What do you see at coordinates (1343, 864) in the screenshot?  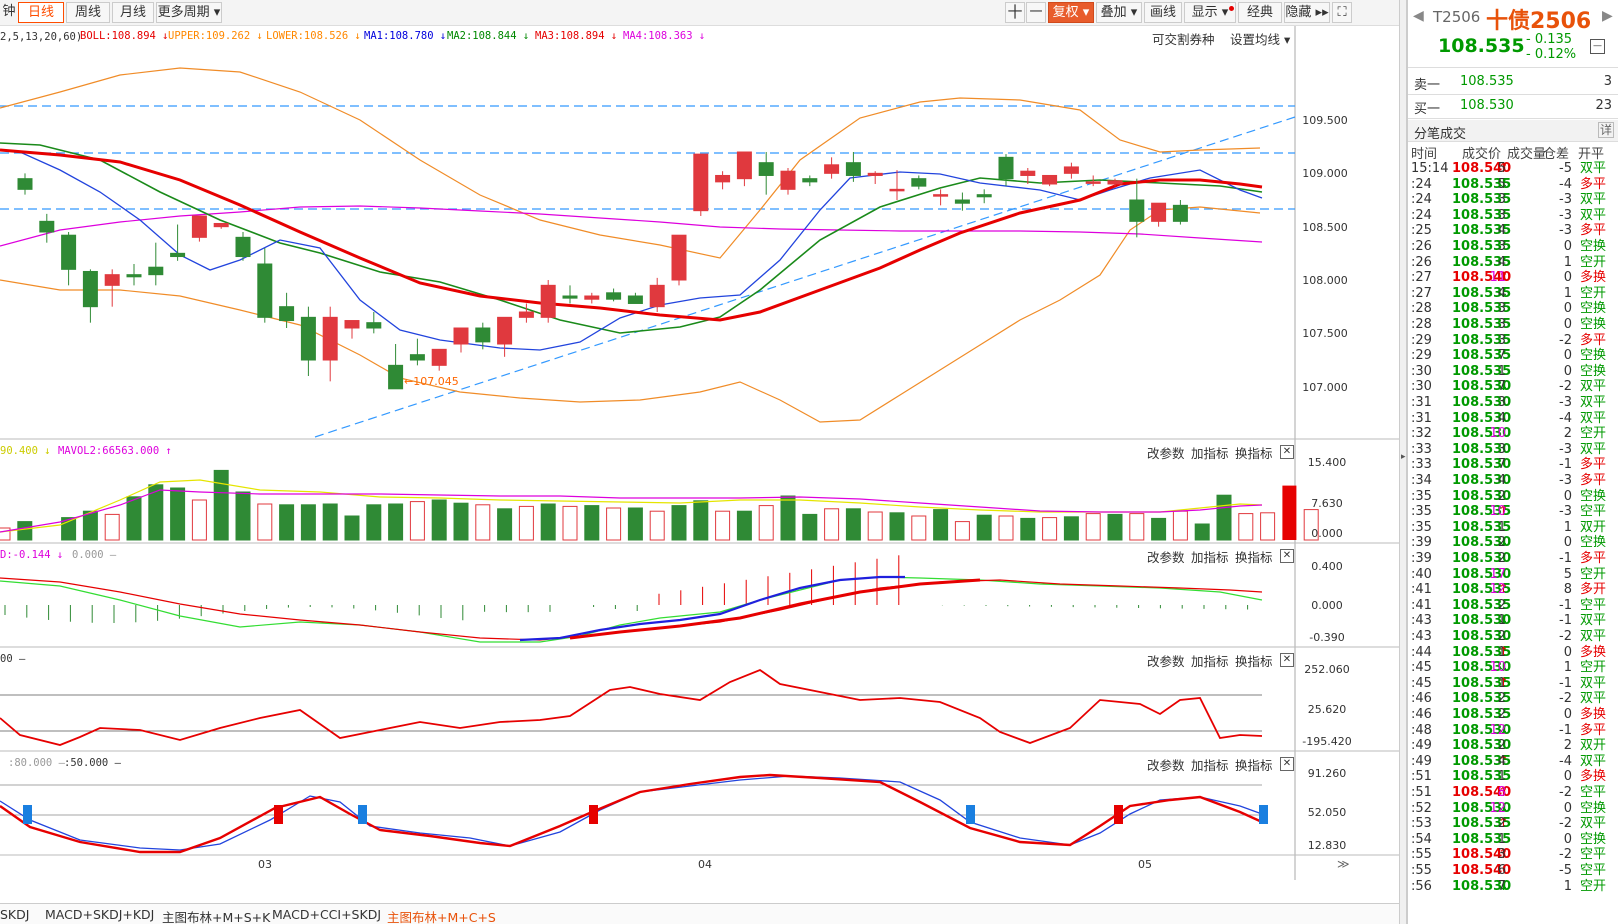 I see `scroll-right-icon: ≫` at bounding box center [1343, 864].